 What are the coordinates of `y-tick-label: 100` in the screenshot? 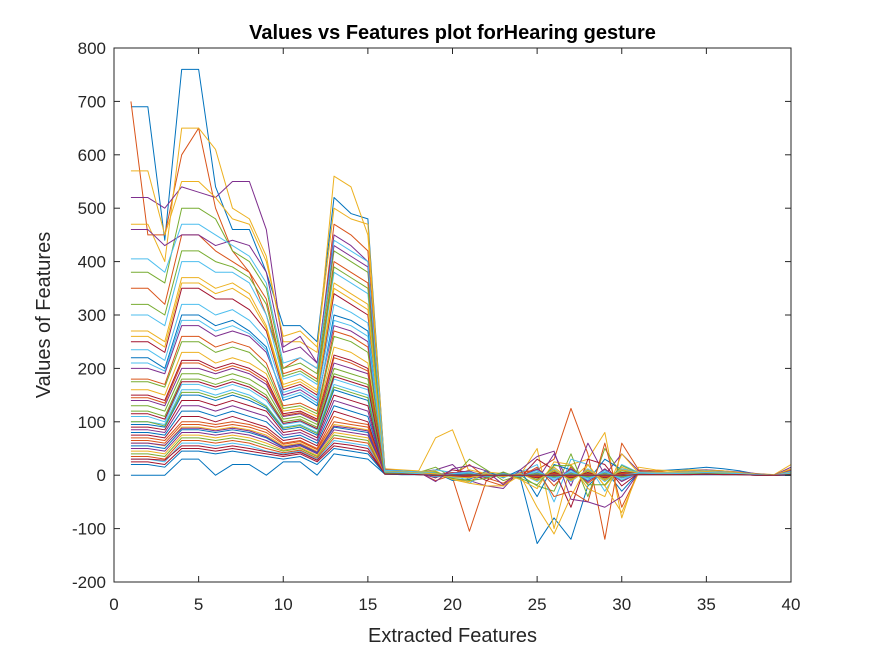 It's located at (92, 422).